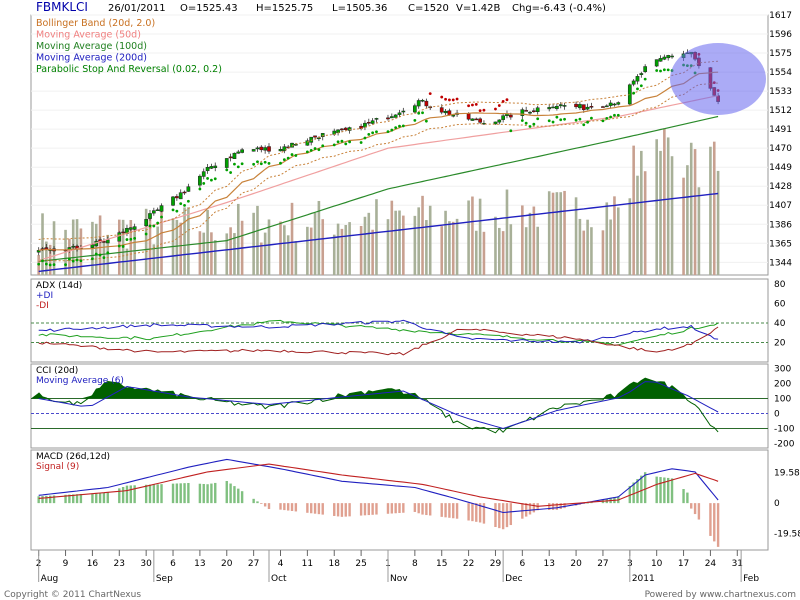 Image resolution: width=800 pixels, height=600 pixels. I want to click on ma200-line, so click(378, 232).